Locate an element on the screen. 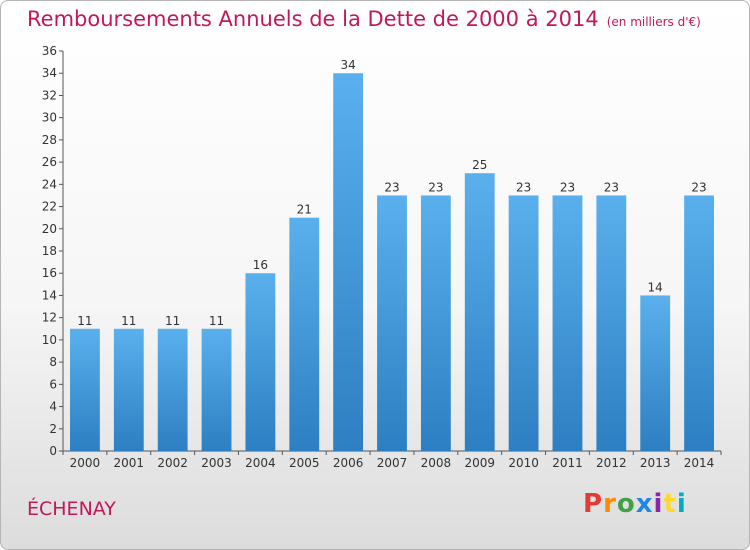 The image size is (750, 550). commune-name: ÉCHENAY is located at coordinates (71, 509).